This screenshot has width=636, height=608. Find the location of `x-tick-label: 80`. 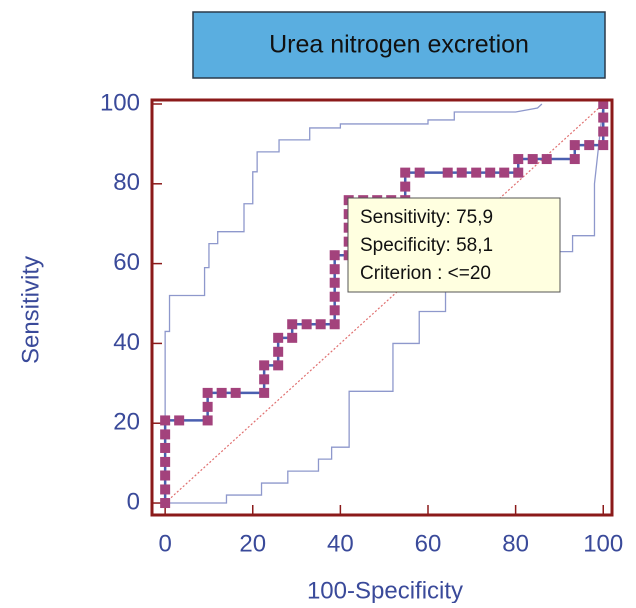

x-tick-label: 80 is located at coordinates (515, 543).